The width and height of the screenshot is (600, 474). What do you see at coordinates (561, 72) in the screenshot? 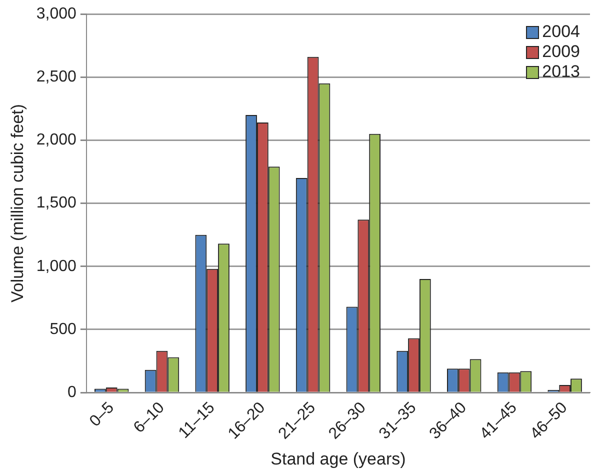
I see `legend-label: 2013` at bounding box center [561, 72].